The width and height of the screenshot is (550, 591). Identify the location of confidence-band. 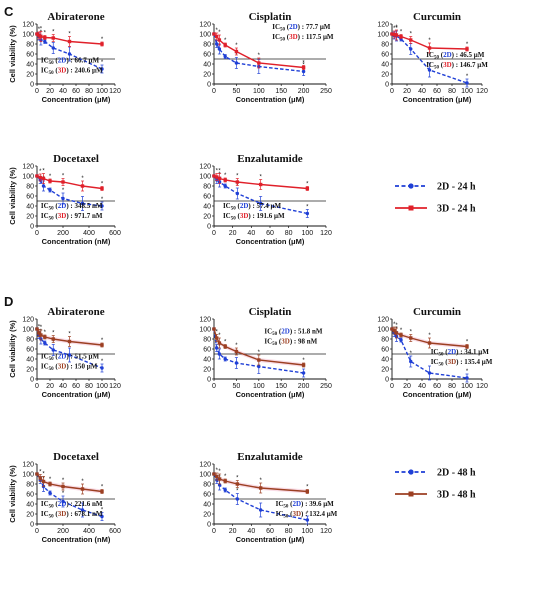
(69, 337).